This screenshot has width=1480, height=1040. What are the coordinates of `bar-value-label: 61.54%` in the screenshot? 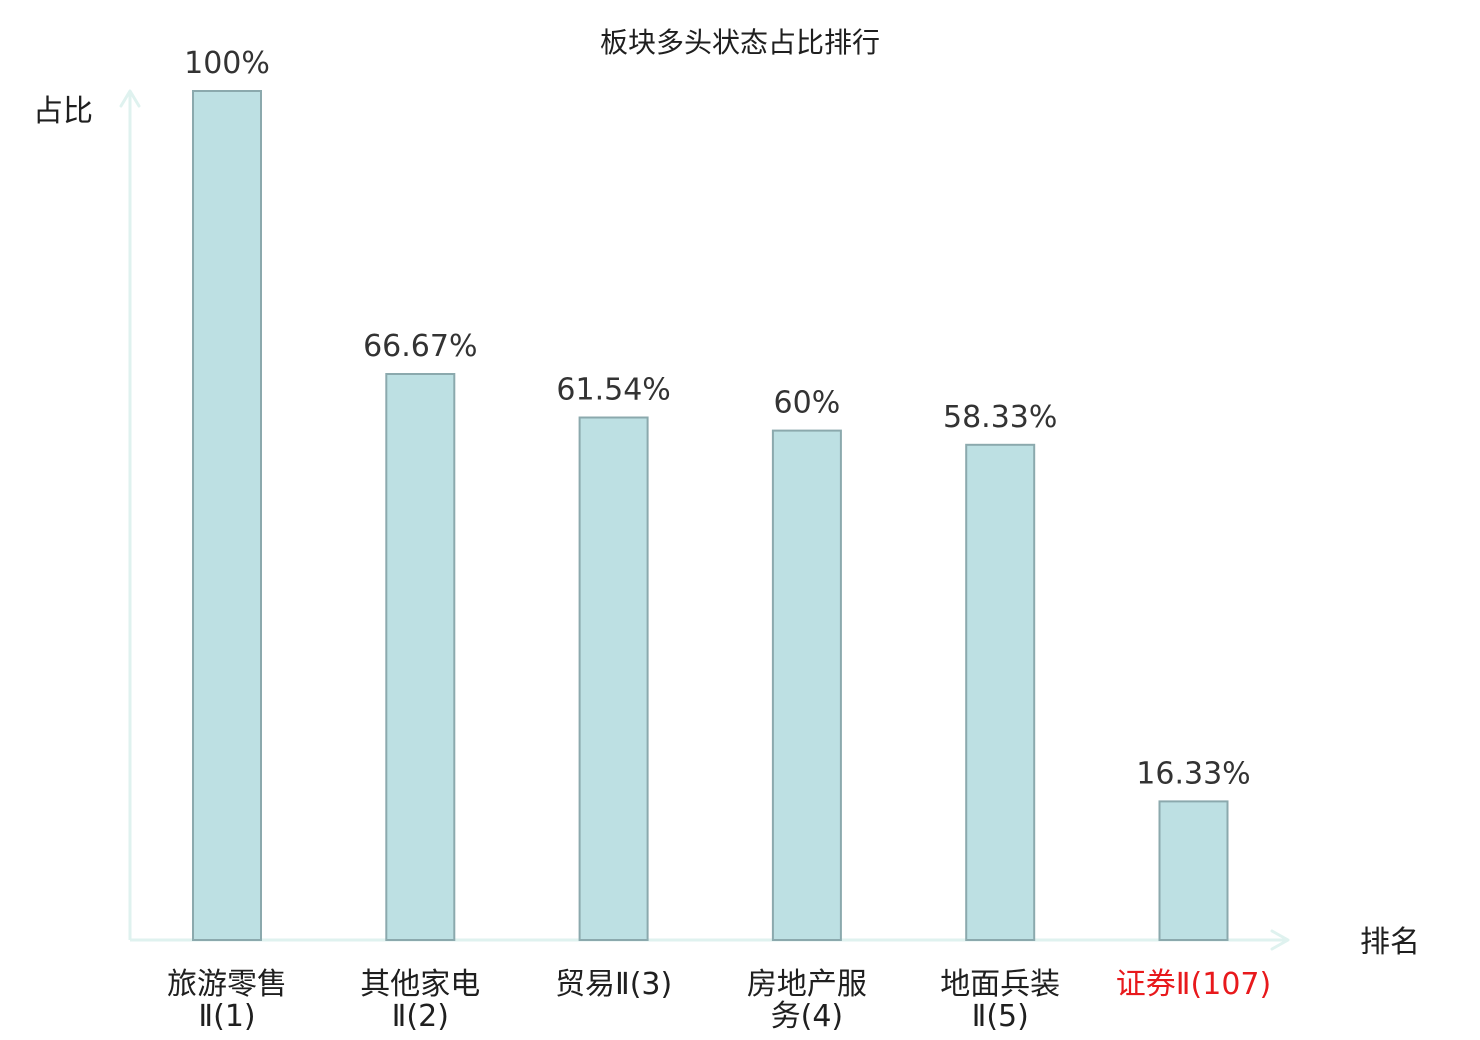 It's located at (613, 390).